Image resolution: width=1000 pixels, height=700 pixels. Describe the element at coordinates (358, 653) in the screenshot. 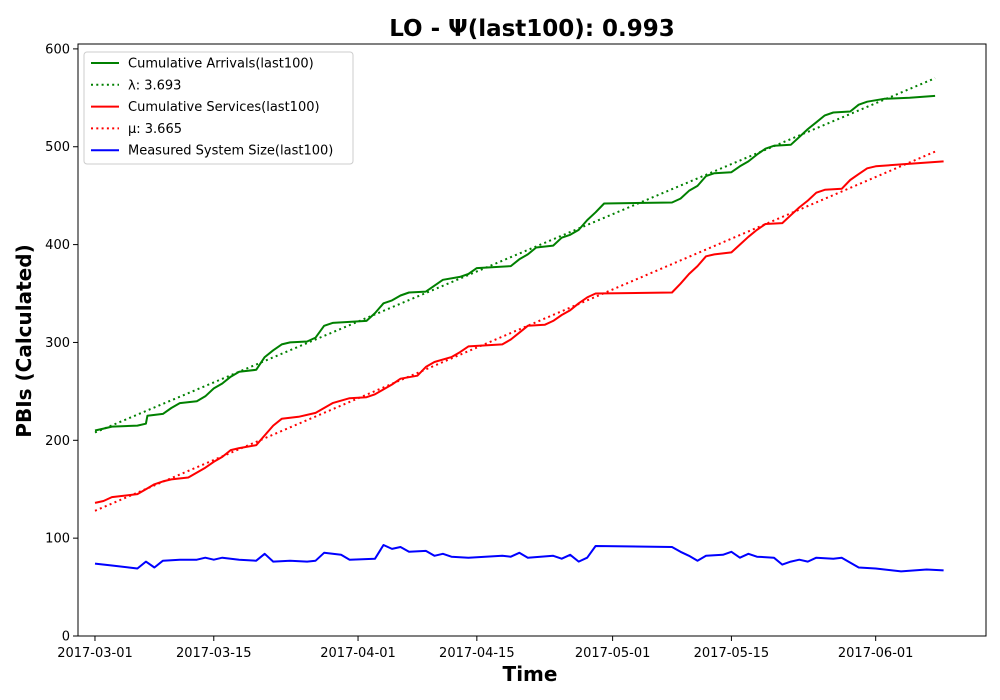

I see `x-tick-label: 2017-04-01` at that location.